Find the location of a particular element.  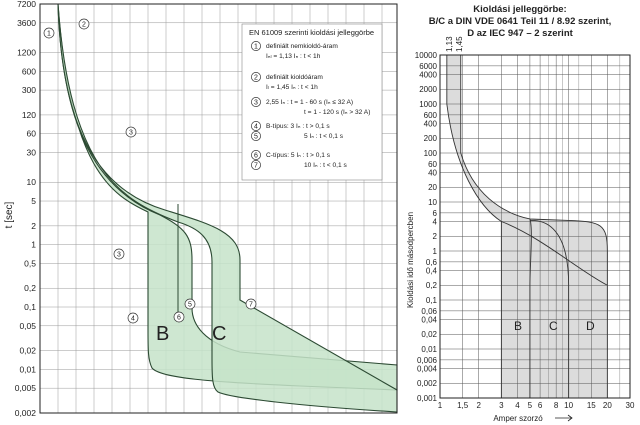

right-x-tick-label: 3 is located at coordinates (501, 405).